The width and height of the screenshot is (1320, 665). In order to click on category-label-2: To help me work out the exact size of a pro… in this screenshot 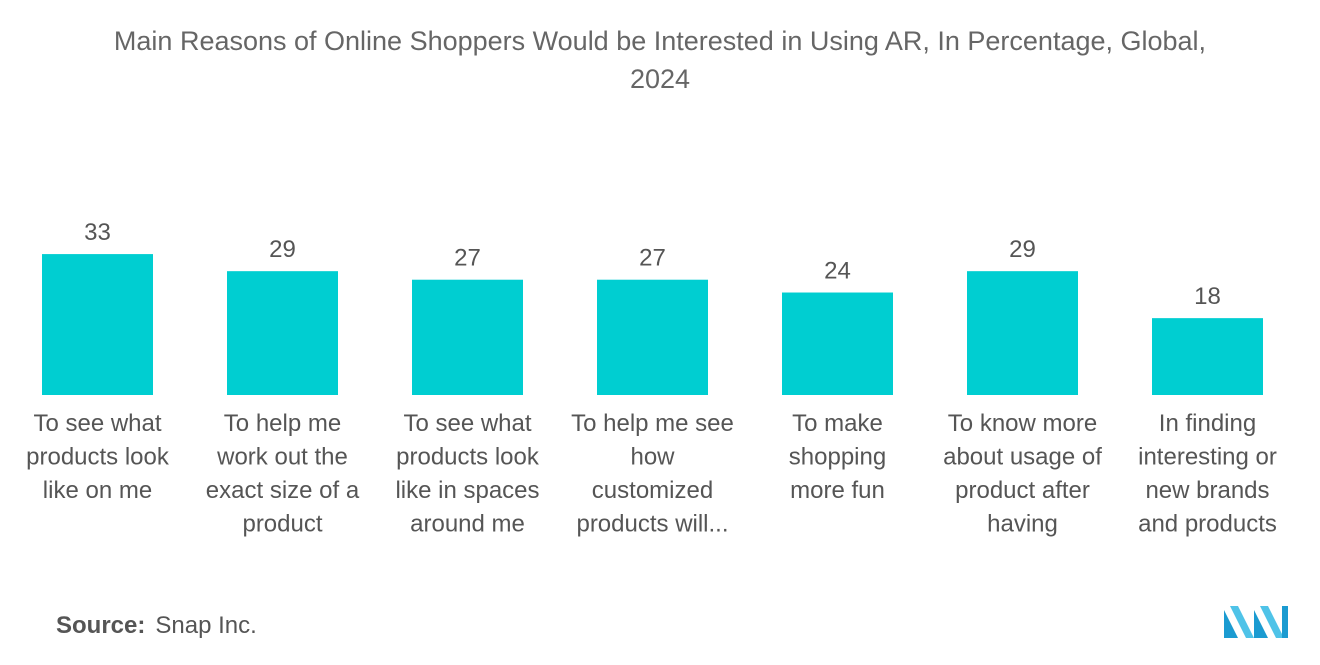, I will do `click(283, 474)`.